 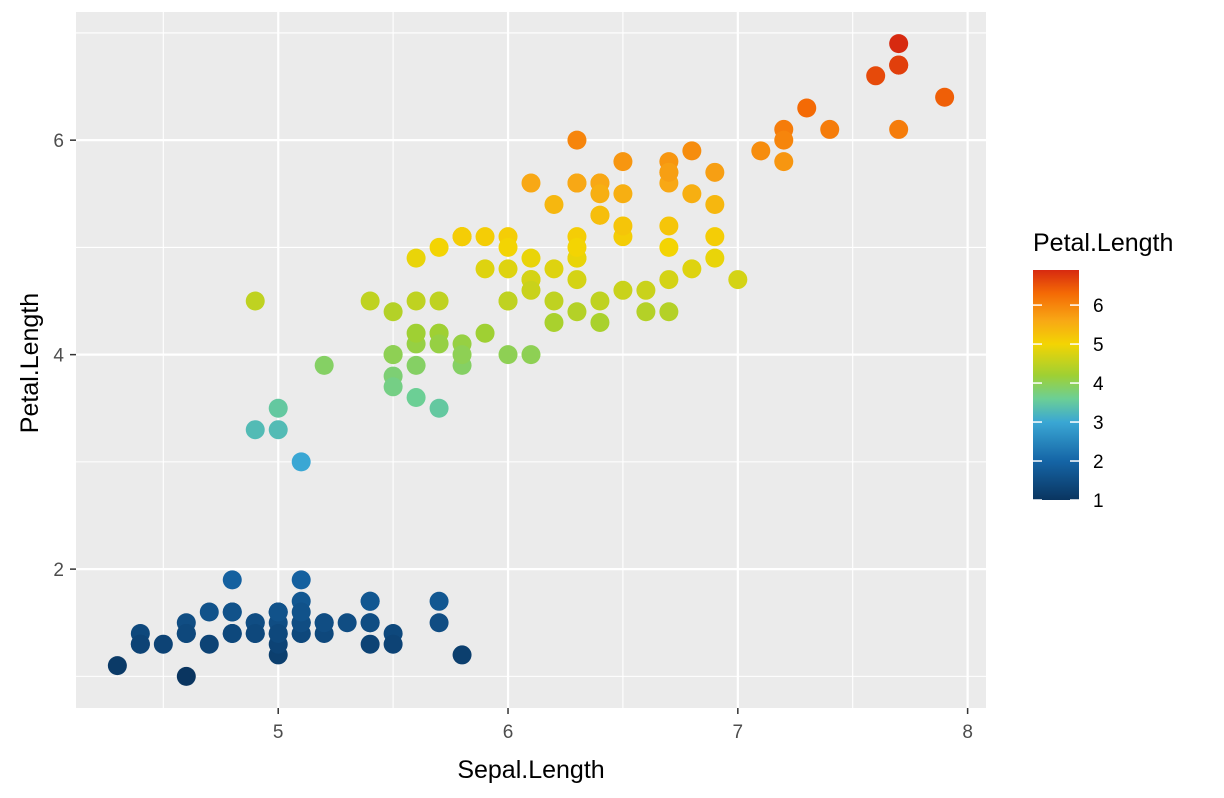 What do you see at coordinates (1098, 462) in the screenshot?
I see `legend-tick-label: 2` at bounding box center [1098, 462].